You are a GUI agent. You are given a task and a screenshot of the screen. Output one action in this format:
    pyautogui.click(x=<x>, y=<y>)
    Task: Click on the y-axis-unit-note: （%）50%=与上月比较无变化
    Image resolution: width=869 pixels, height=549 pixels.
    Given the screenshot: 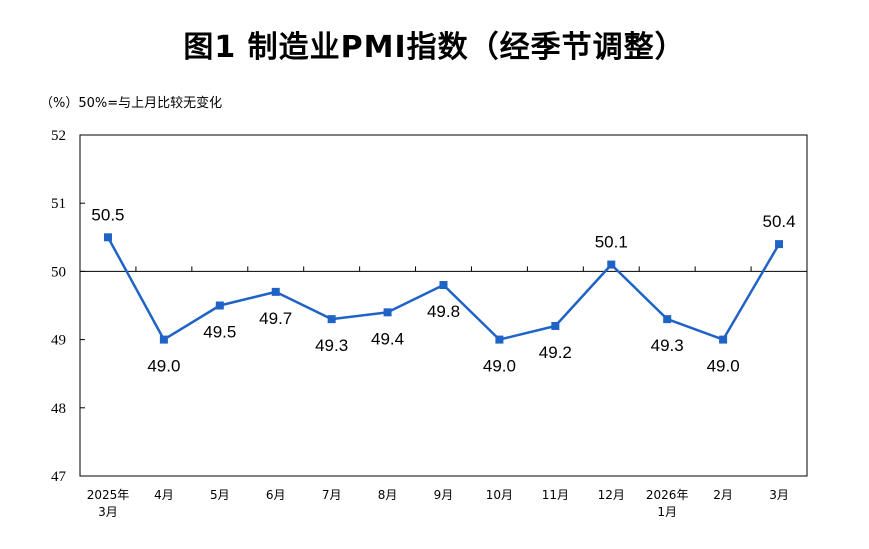 What is the action you would take?
    pyautogui.click(x=131, y=103)
    